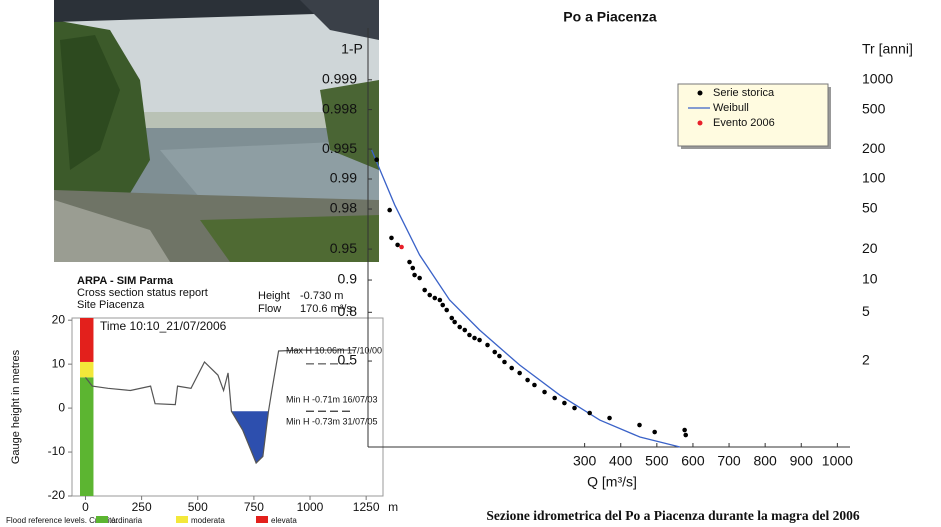 The height and width of the screenshot is (527, 941). I want to click on reference-label: Min H -0.71m 16/07/03, so click(332, 400).